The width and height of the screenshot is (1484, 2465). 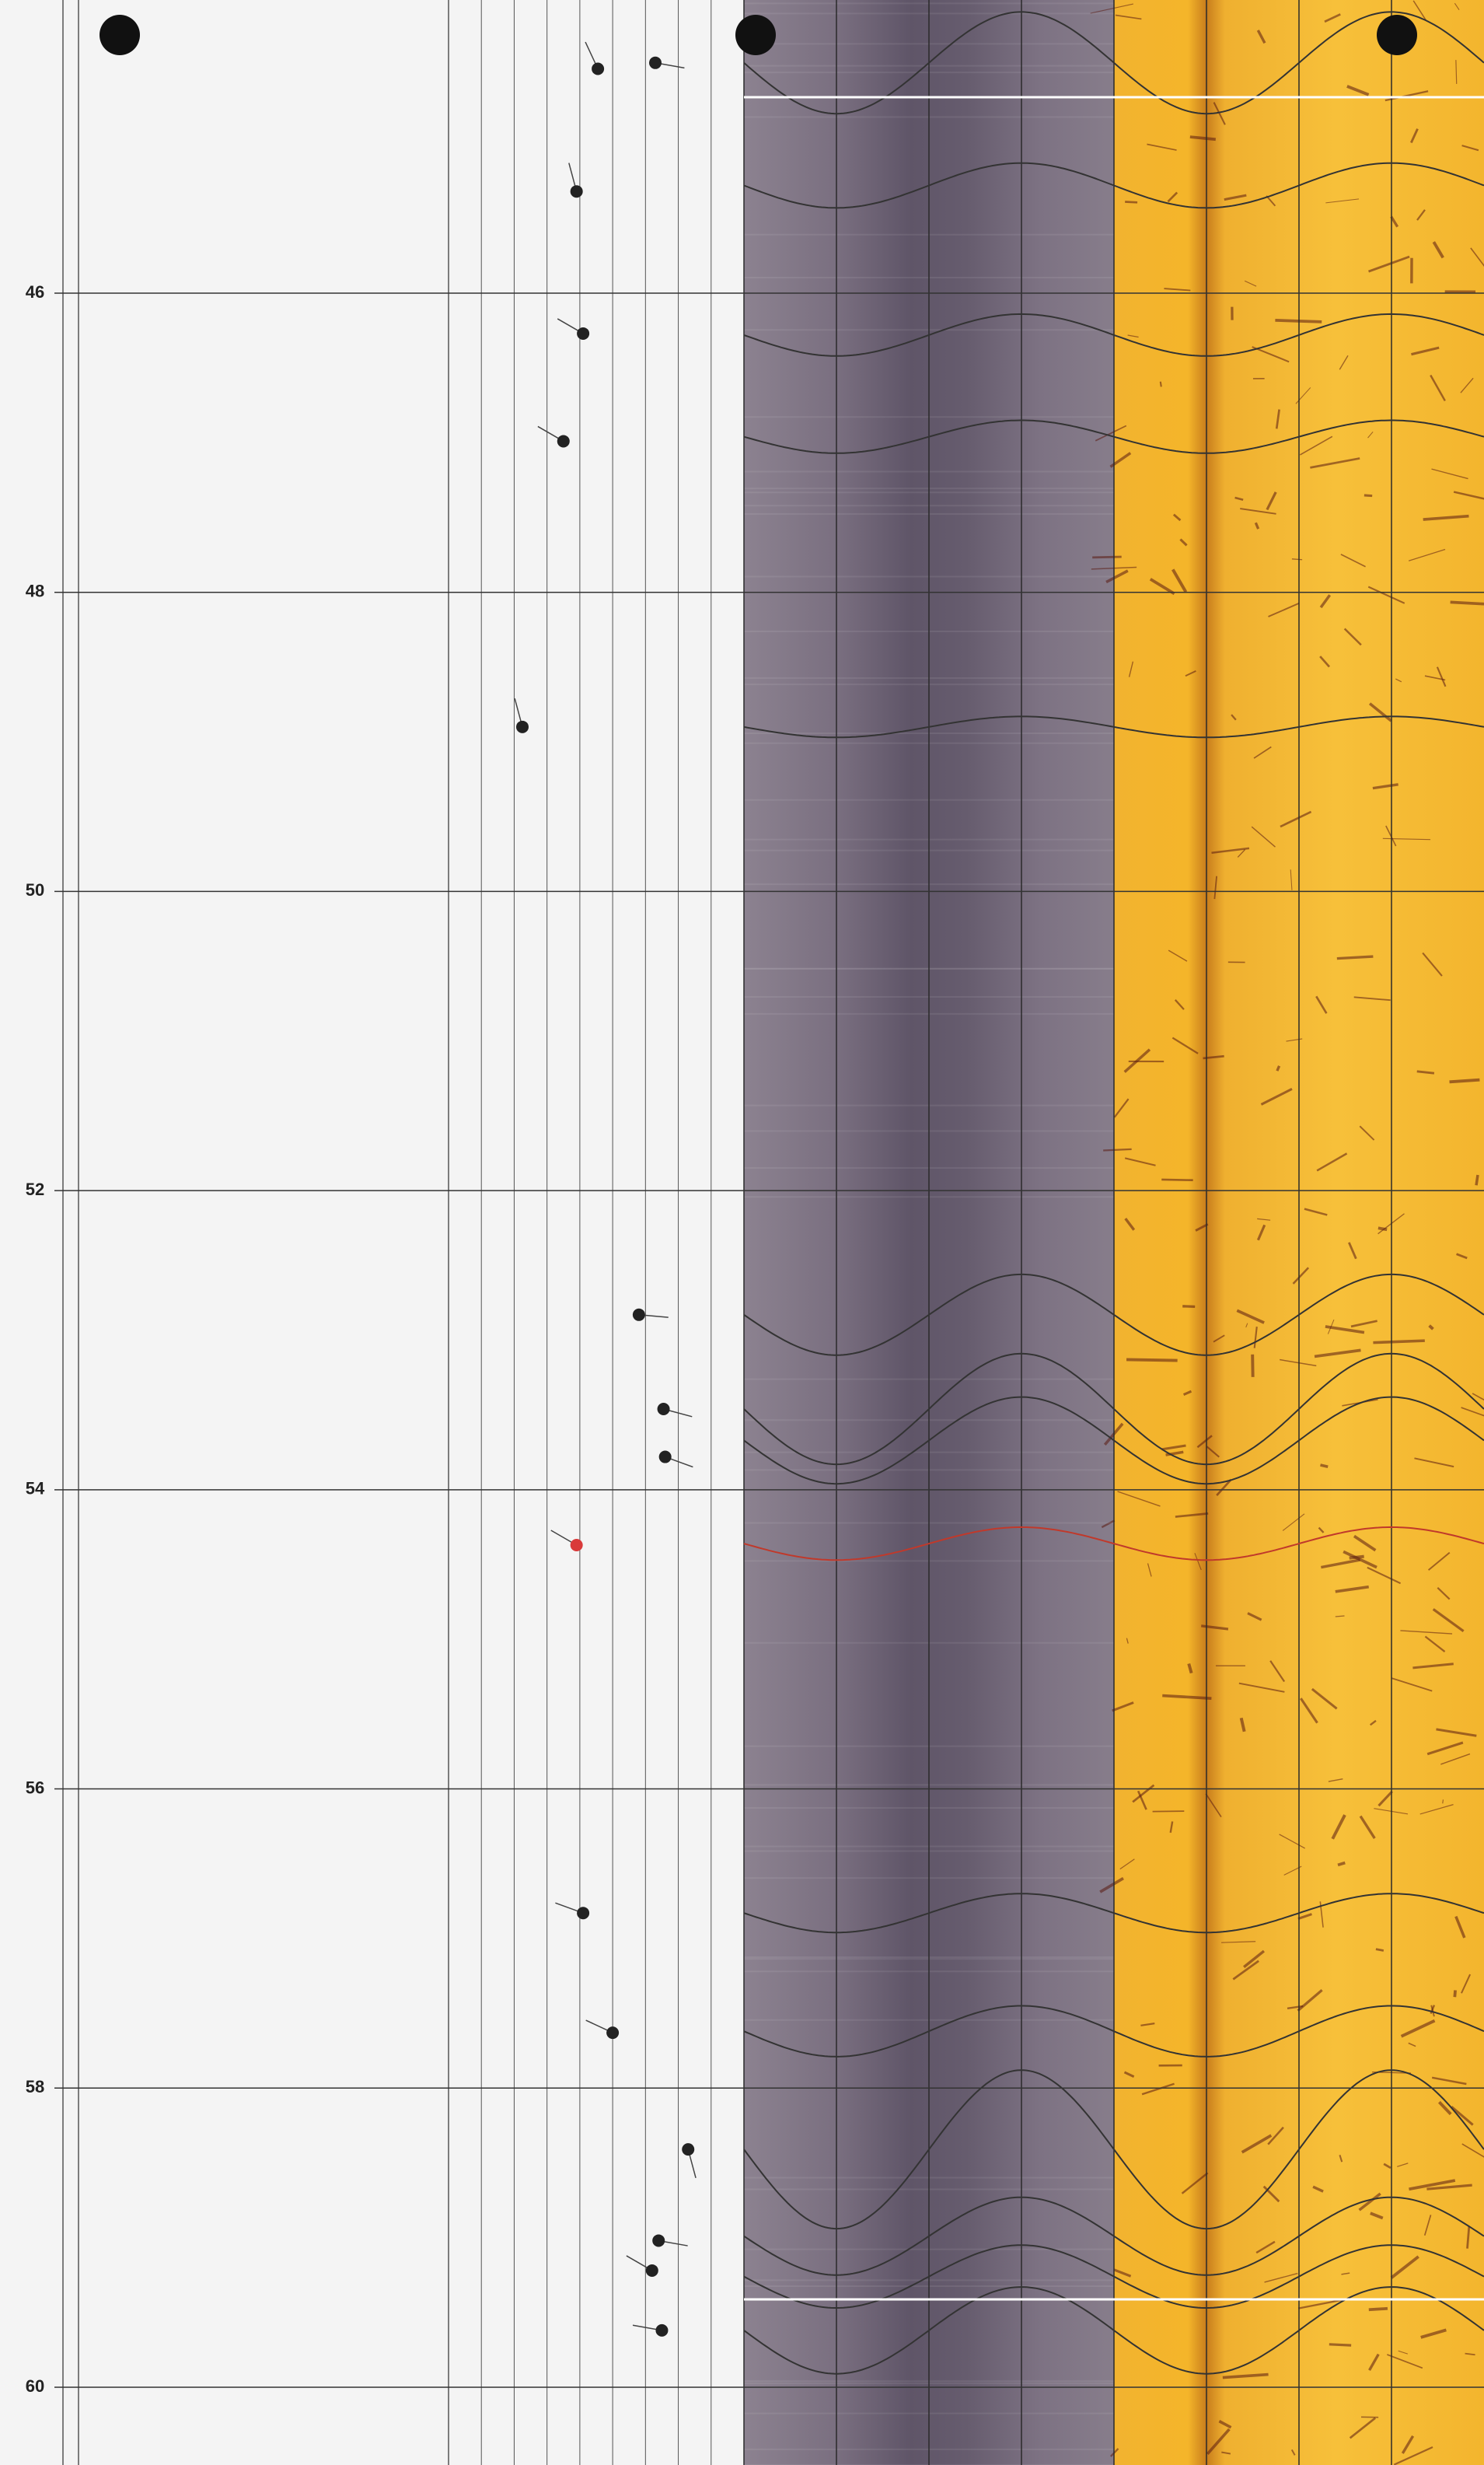 What do you see at coordinates (35, 1189) in the screenshot?
I see `depth-tick-label: 52` at bounding box center [35, 1189].